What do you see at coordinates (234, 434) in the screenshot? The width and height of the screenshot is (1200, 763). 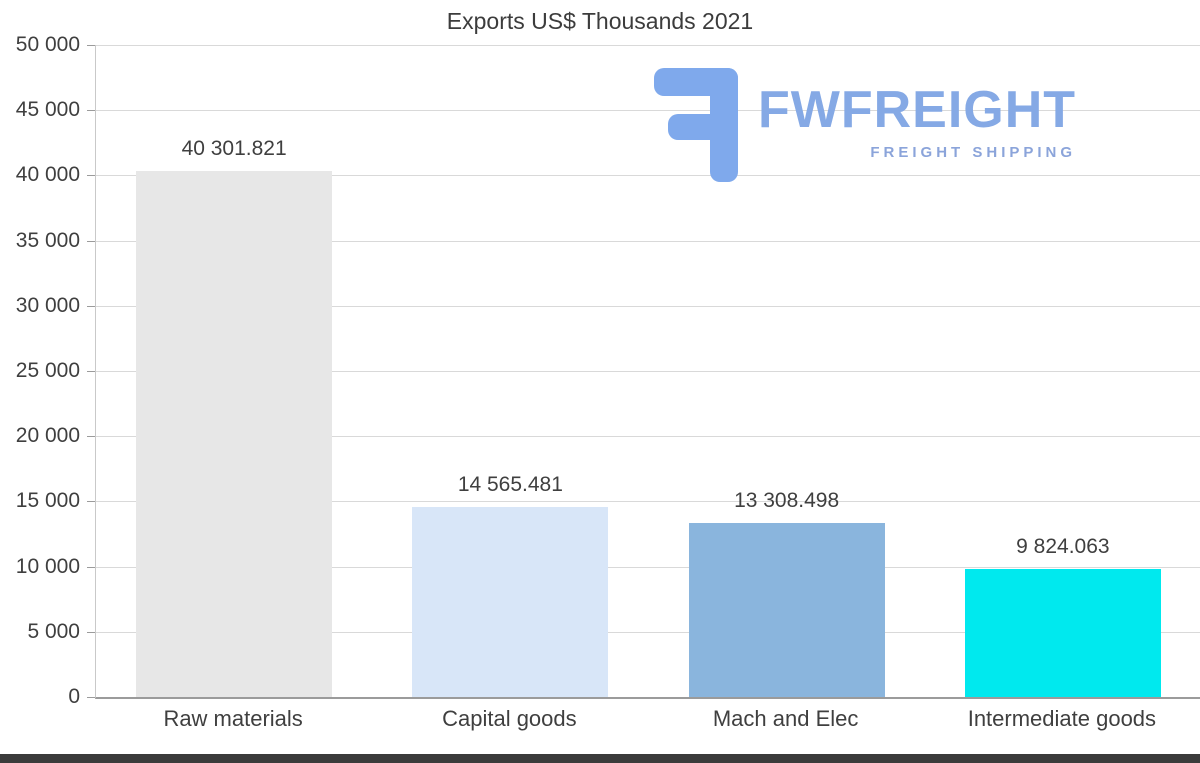 I see `bar-raw-materials` at bounding box center [234, 434].